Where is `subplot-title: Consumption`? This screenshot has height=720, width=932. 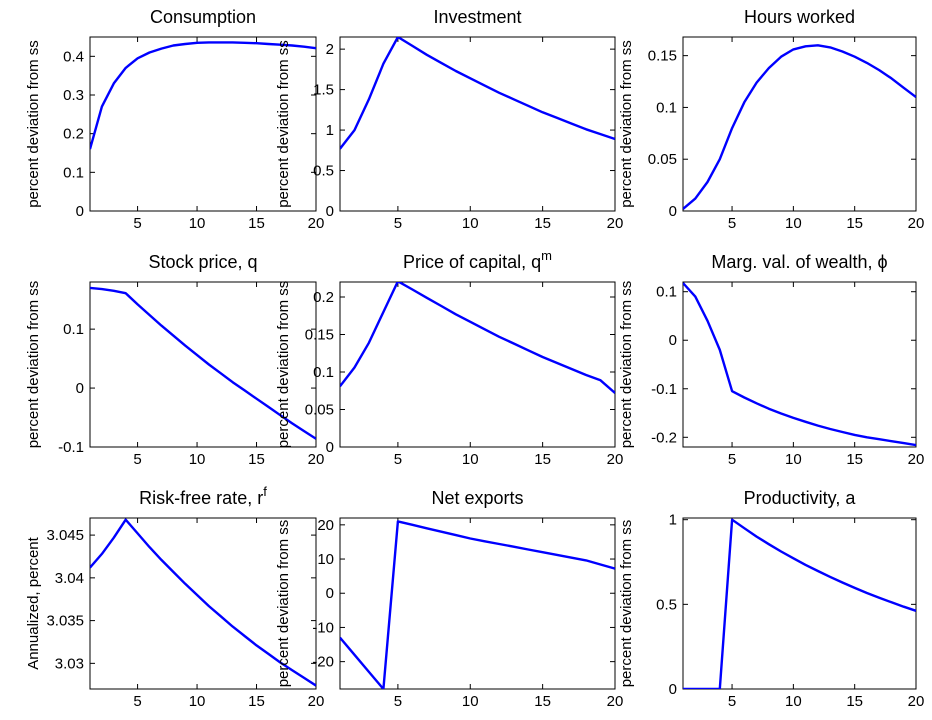 subplot-title: Consumption is located at coordinates (203, 17).